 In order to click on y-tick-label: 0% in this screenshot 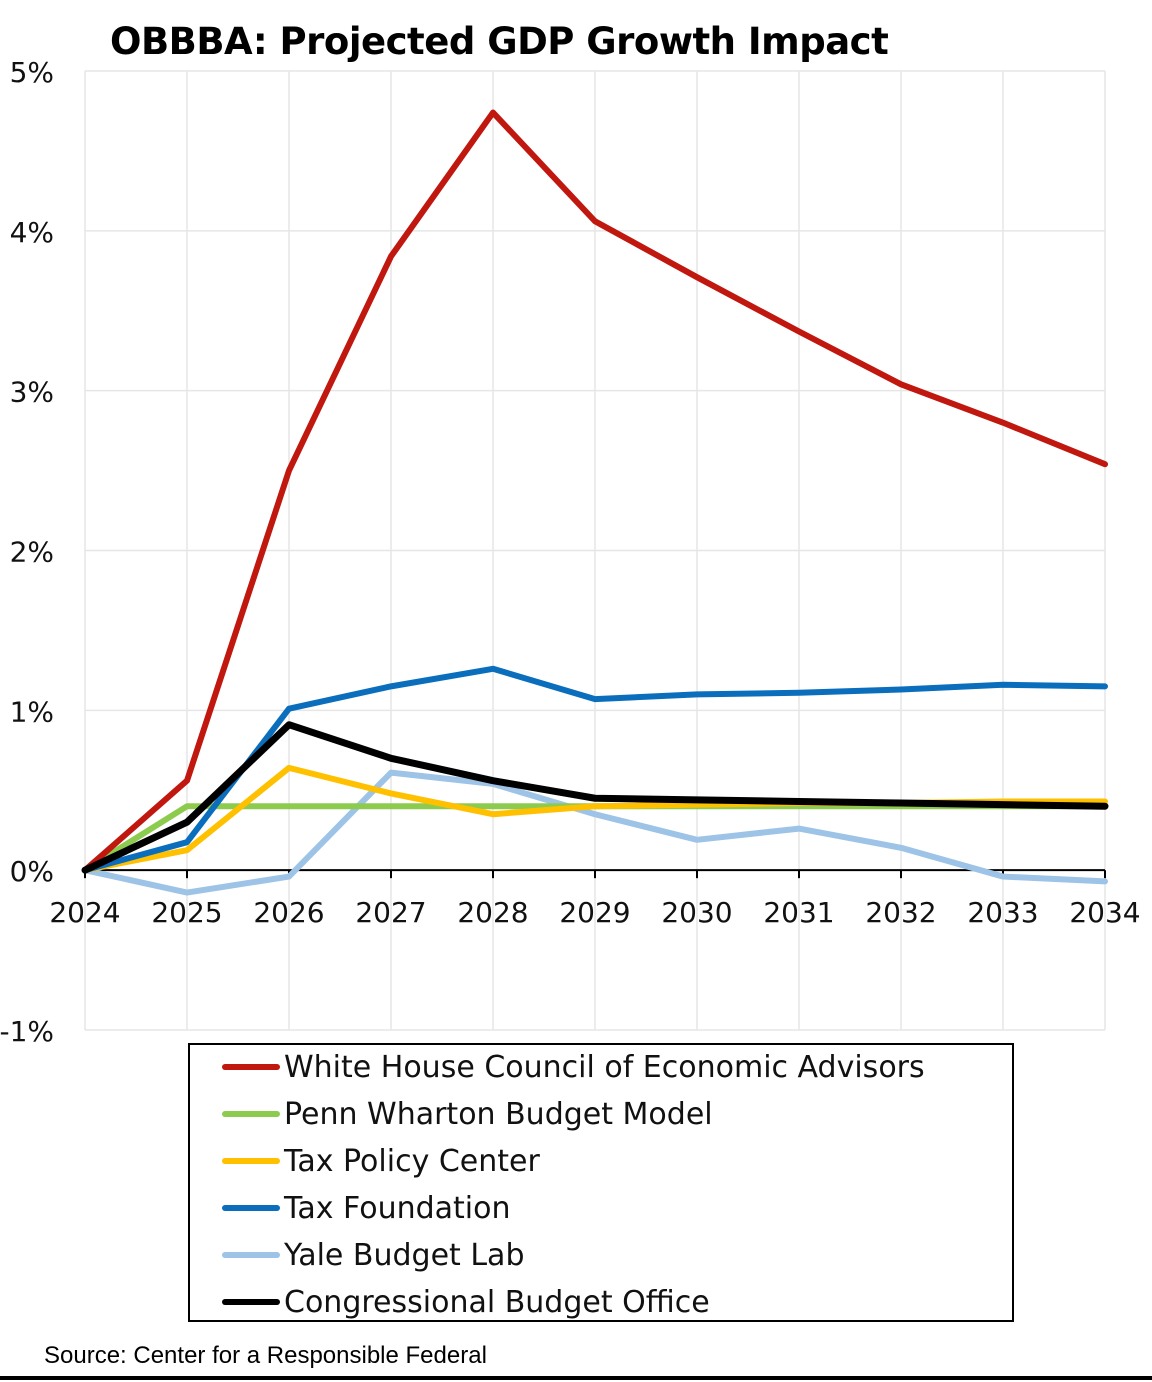, I will do `click(32, 871)`.